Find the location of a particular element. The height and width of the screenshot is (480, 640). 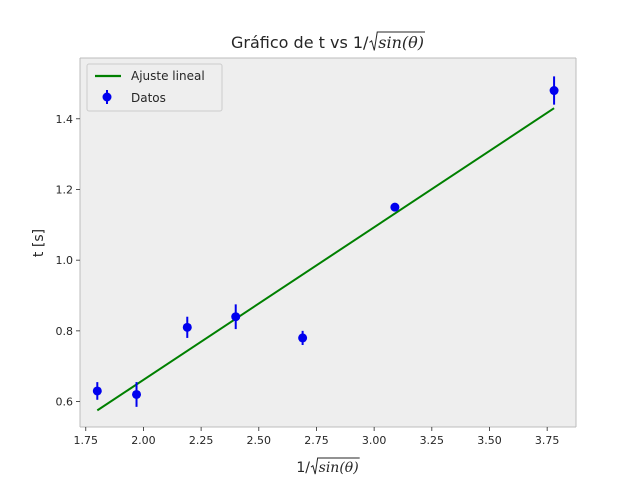

x-tick-label: 3.00 is located at coordinates (374, 440).